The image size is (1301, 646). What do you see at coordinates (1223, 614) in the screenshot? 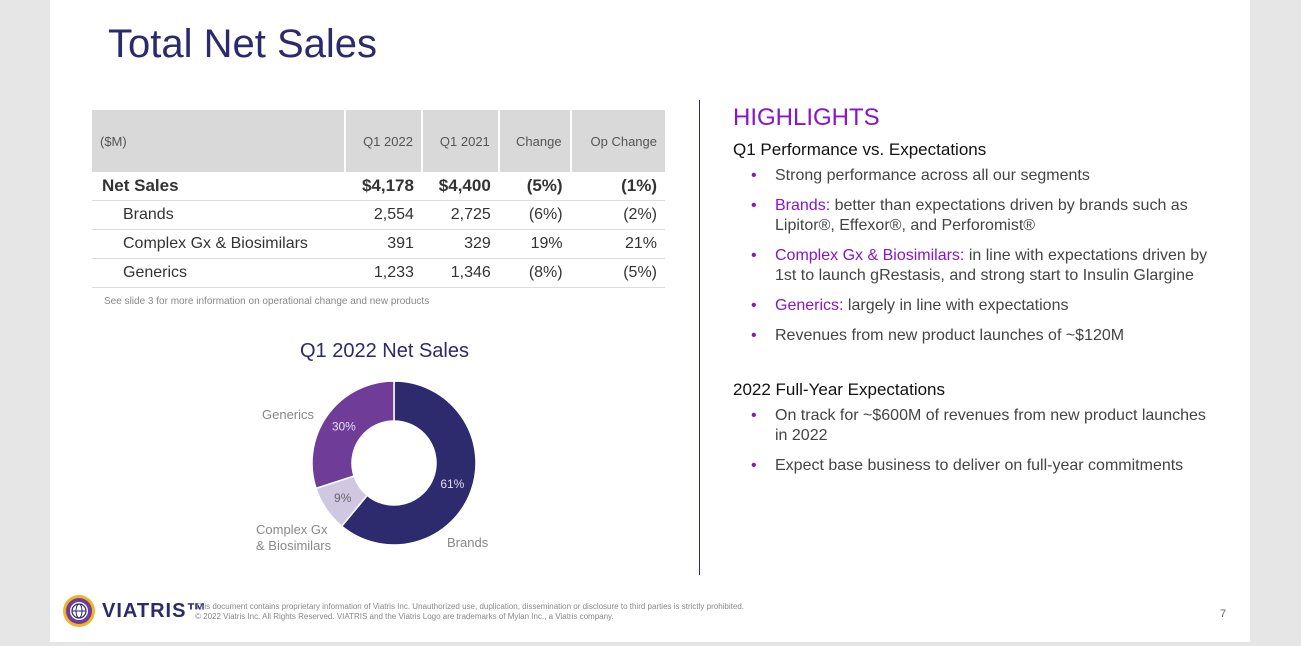
I see `page-number: 7` at bounding box center [1223, 614].